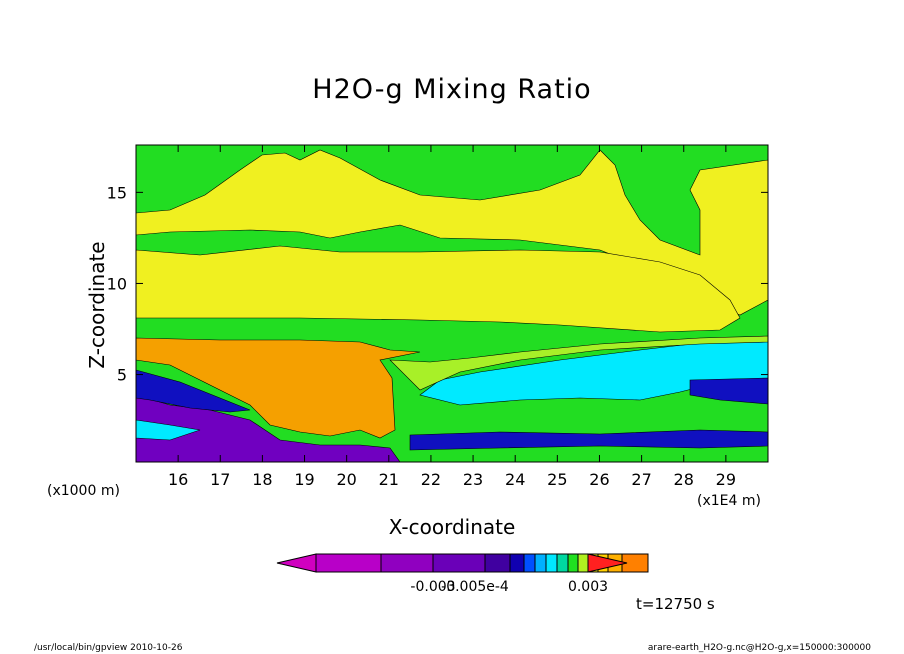 This screenshot has width=904, height=654. I want to click on cyan-region, so click(593, 372).